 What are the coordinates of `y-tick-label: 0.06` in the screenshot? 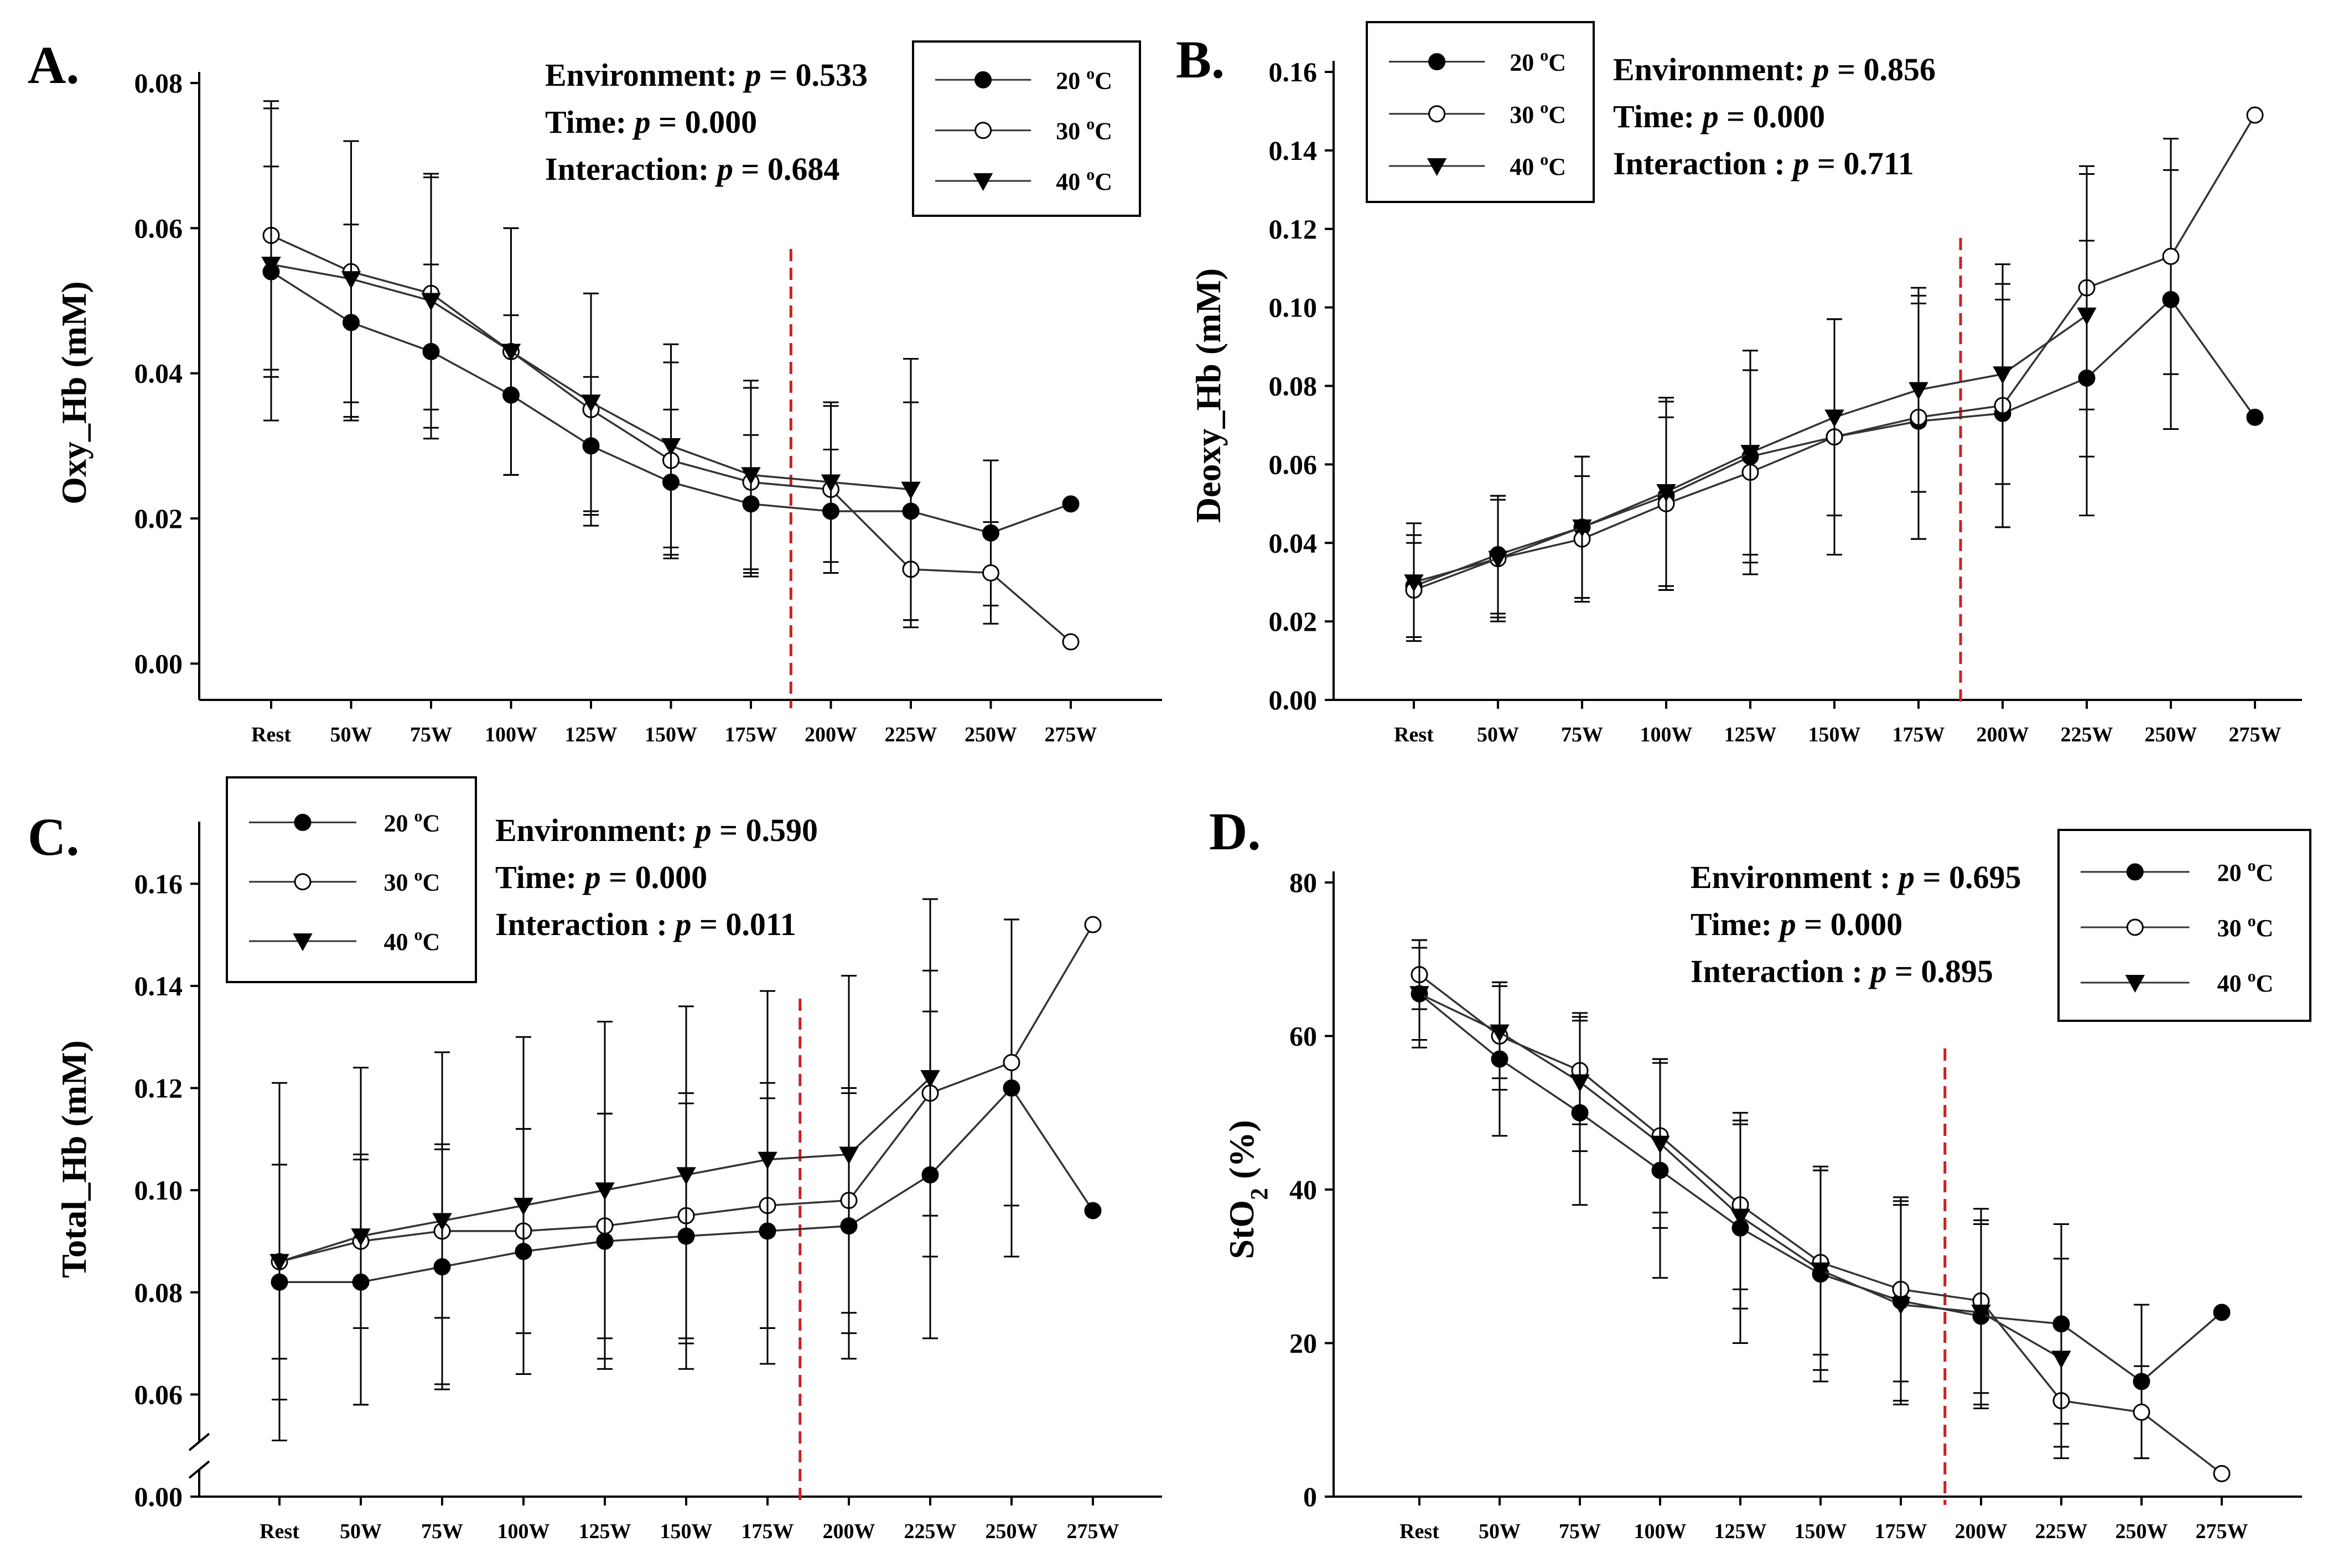 It's located at (159, 228).